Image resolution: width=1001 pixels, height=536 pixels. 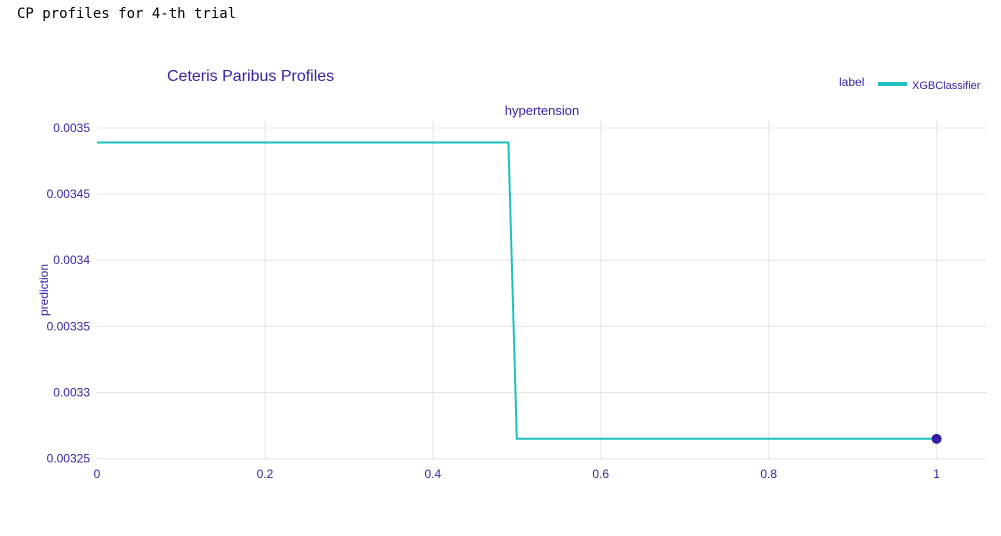 I want to click on chart-title: Ceteris Paribus Profiles, so click(x=250, y=76).